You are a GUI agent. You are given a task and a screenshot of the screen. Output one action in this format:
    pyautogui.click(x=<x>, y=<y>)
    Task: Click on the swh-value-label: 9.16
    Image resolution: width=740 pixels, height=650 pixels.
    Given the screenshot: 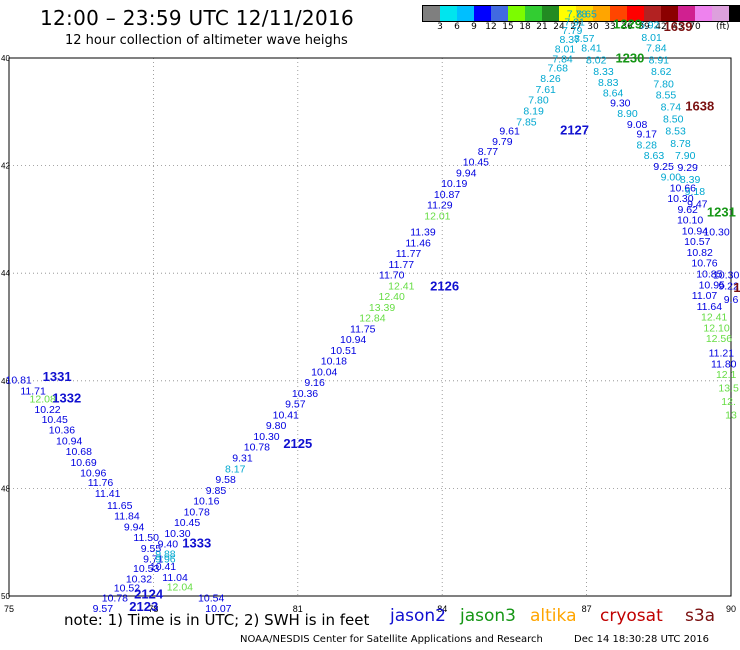 What is the action you would take?
    pyautogui.click(x=314, y=383)
    